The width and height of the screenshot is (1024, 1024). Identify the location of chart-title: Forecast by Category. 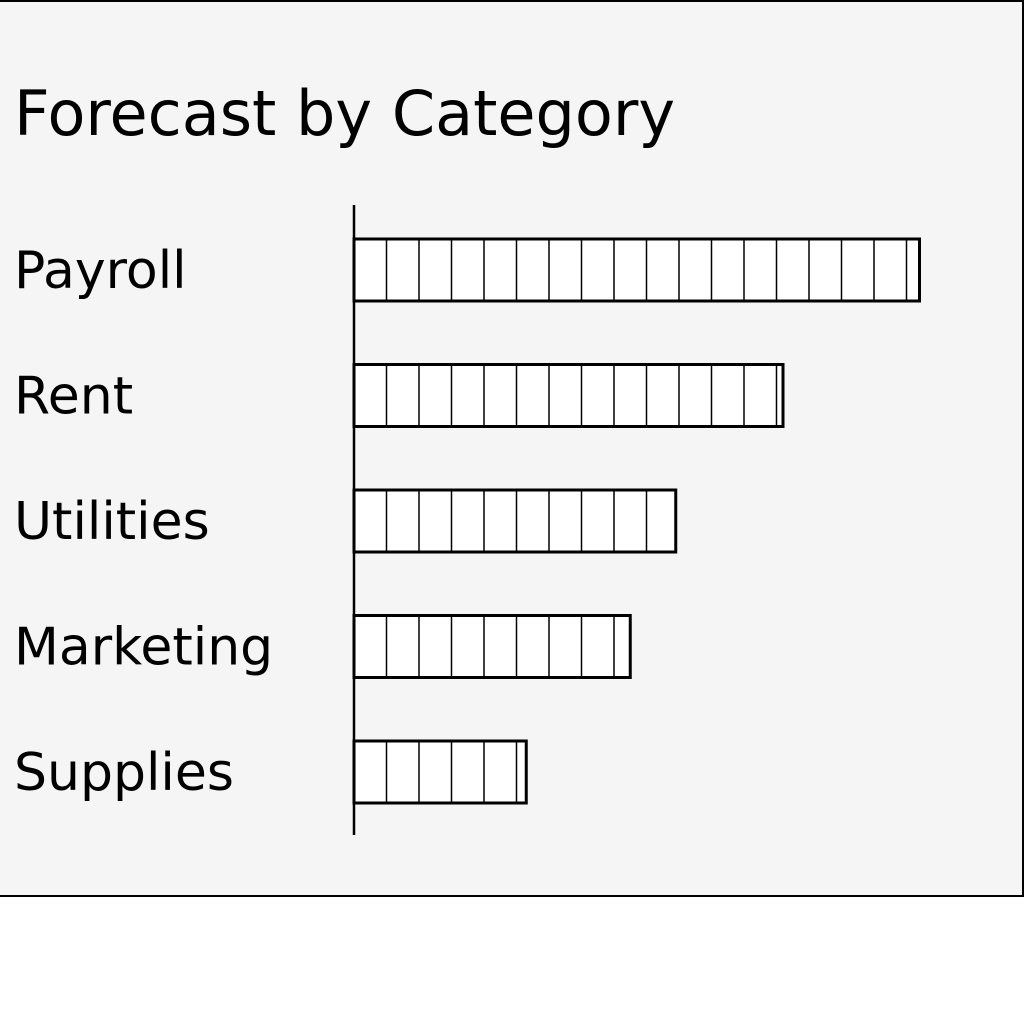
(345, 113).